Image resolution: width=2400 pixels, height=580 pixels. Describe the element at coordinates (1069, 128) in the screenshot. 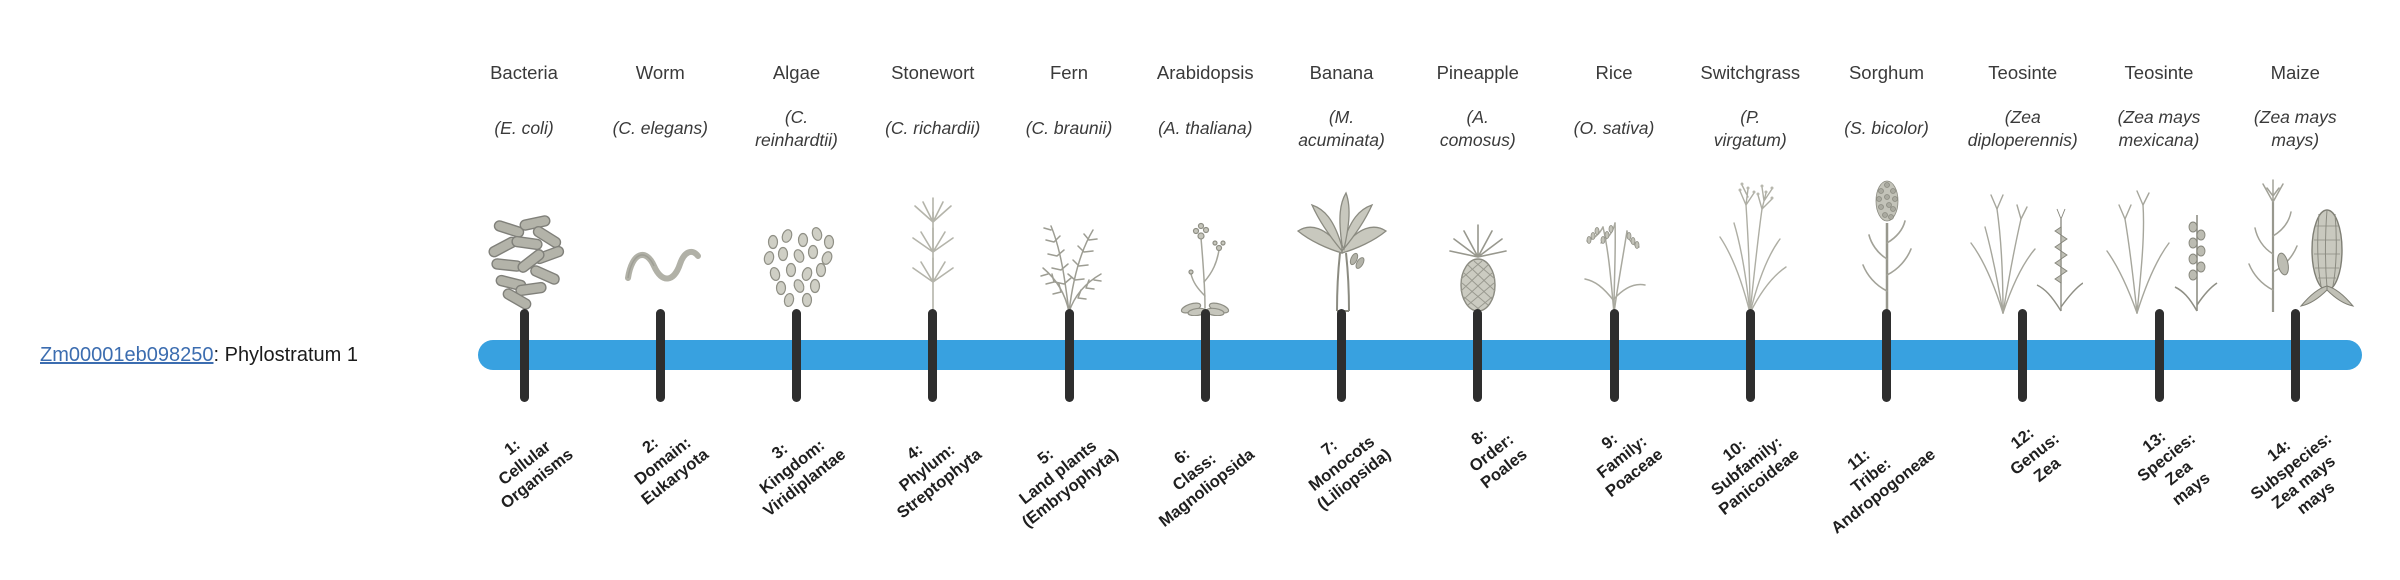

I see `organism-scientific-name: (C. braunii)` at that location.